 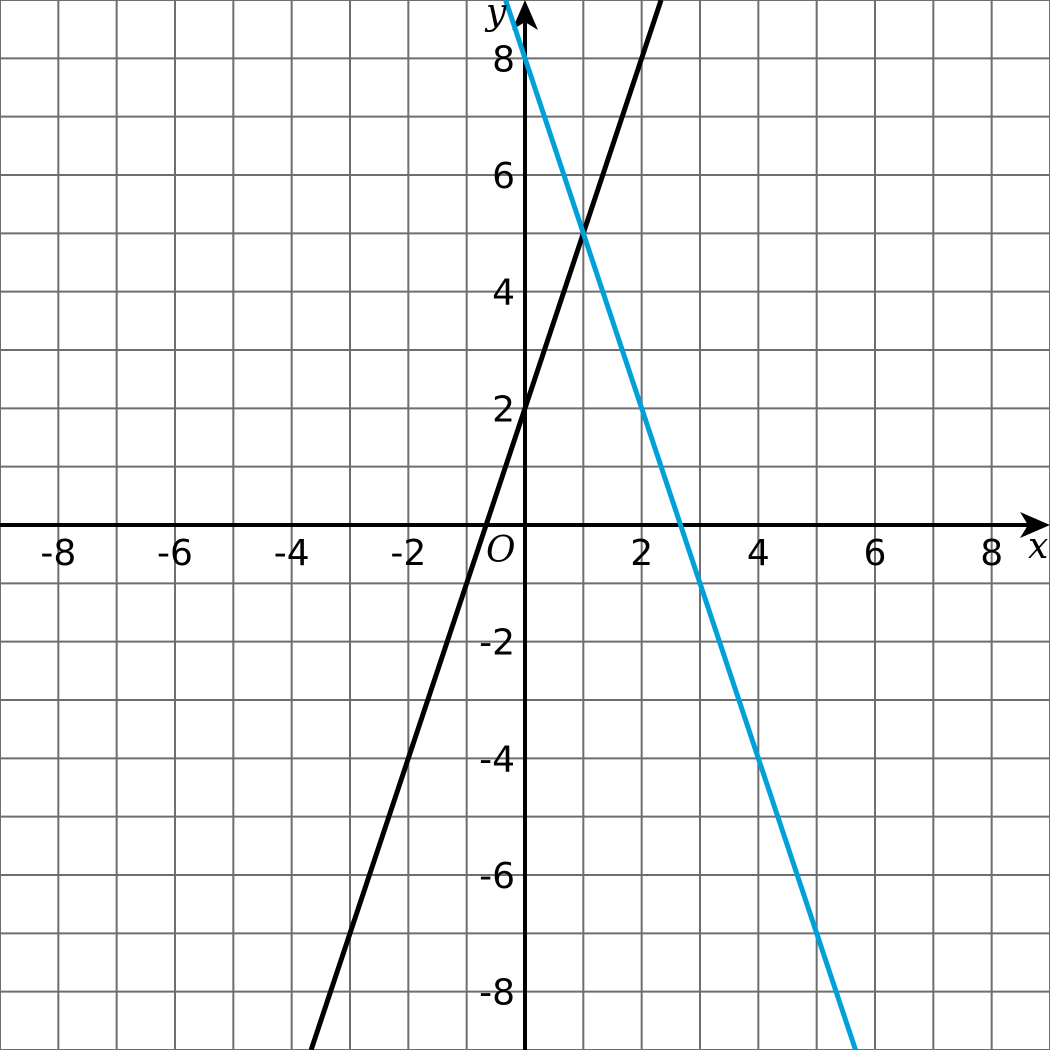 What do you see at coordinates (641, 553) in the screenshot?
I see `x-tick-label: 2` at bounding box center [641, 553].